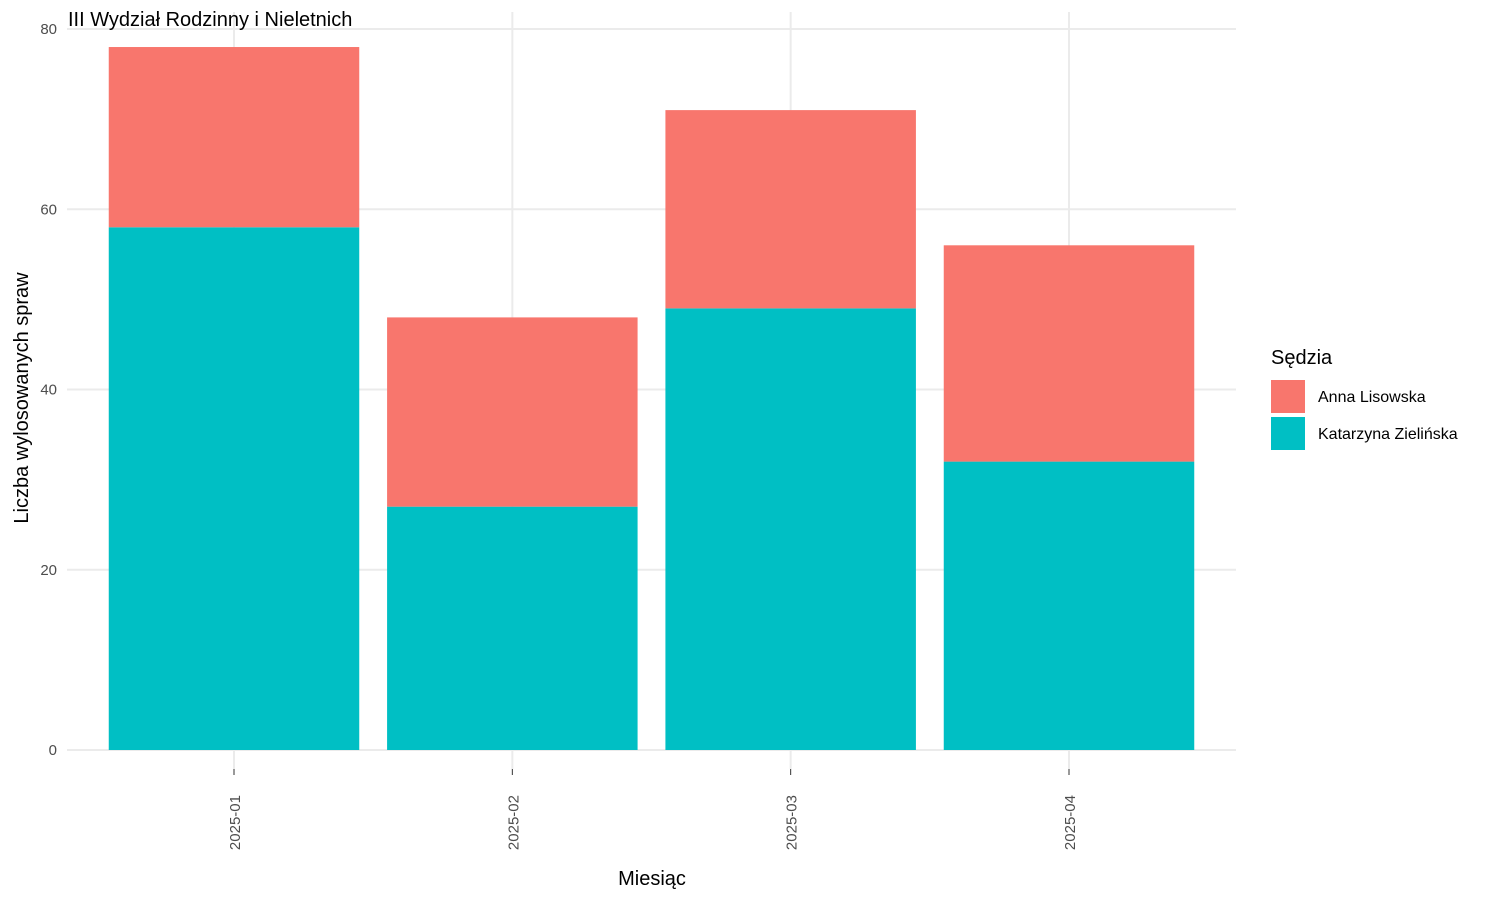 The height and width of the screenshot is (900, 1500). What do you see at coordinates (1388, 434) in the screenshot?
I see `legend-label: Katarzyna Zielińska` at bounding box center [1388, 434].